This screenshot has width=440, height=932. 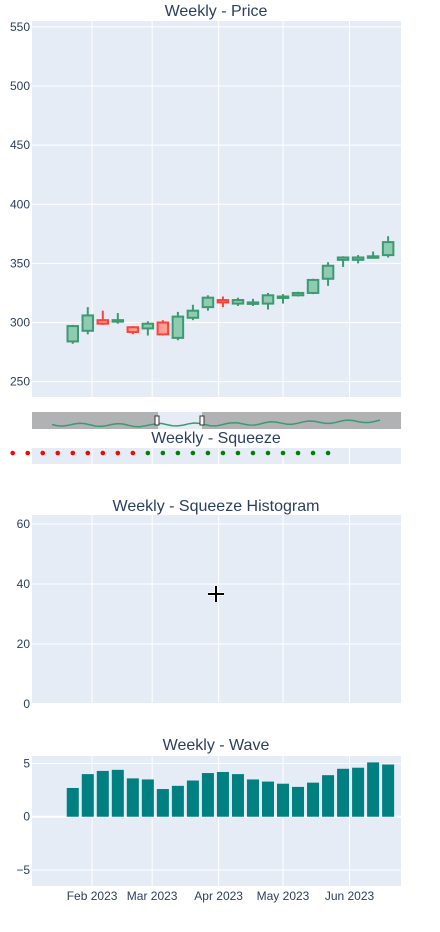 What do you see at coordinates (26, 704) in the screenshot?
I see `y-tick-label: 0` at bounding box center [26, 704].